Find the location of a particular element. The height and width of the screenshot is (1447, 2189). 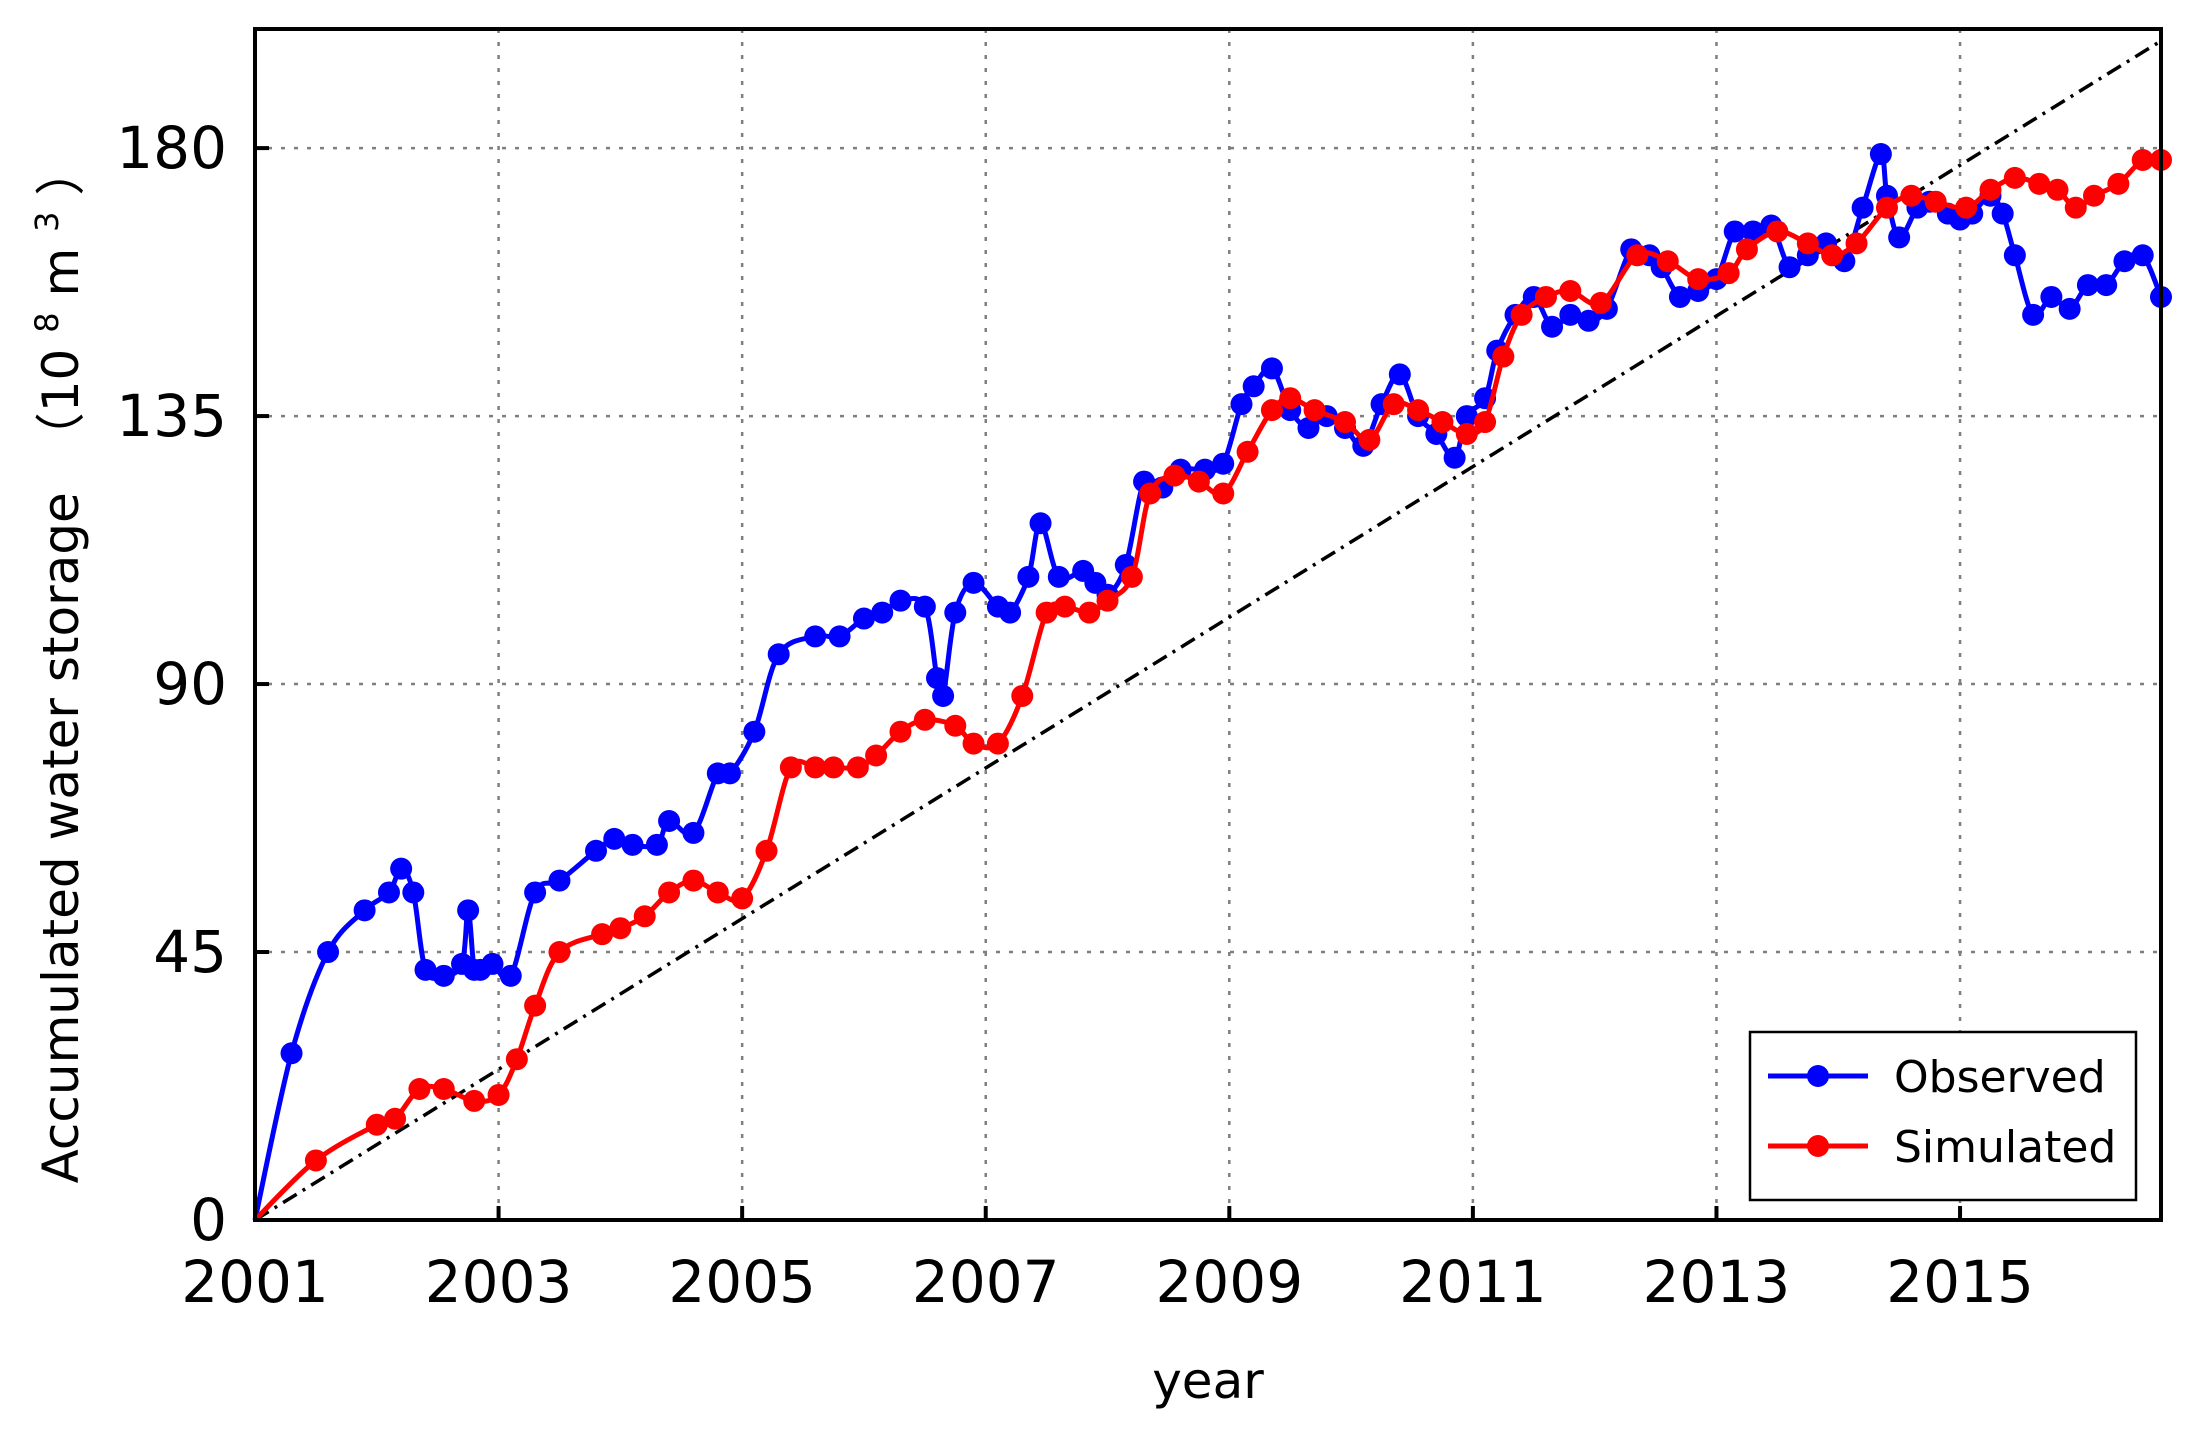

x-tick-label: 2003 is located at coordinates (499, 1282).